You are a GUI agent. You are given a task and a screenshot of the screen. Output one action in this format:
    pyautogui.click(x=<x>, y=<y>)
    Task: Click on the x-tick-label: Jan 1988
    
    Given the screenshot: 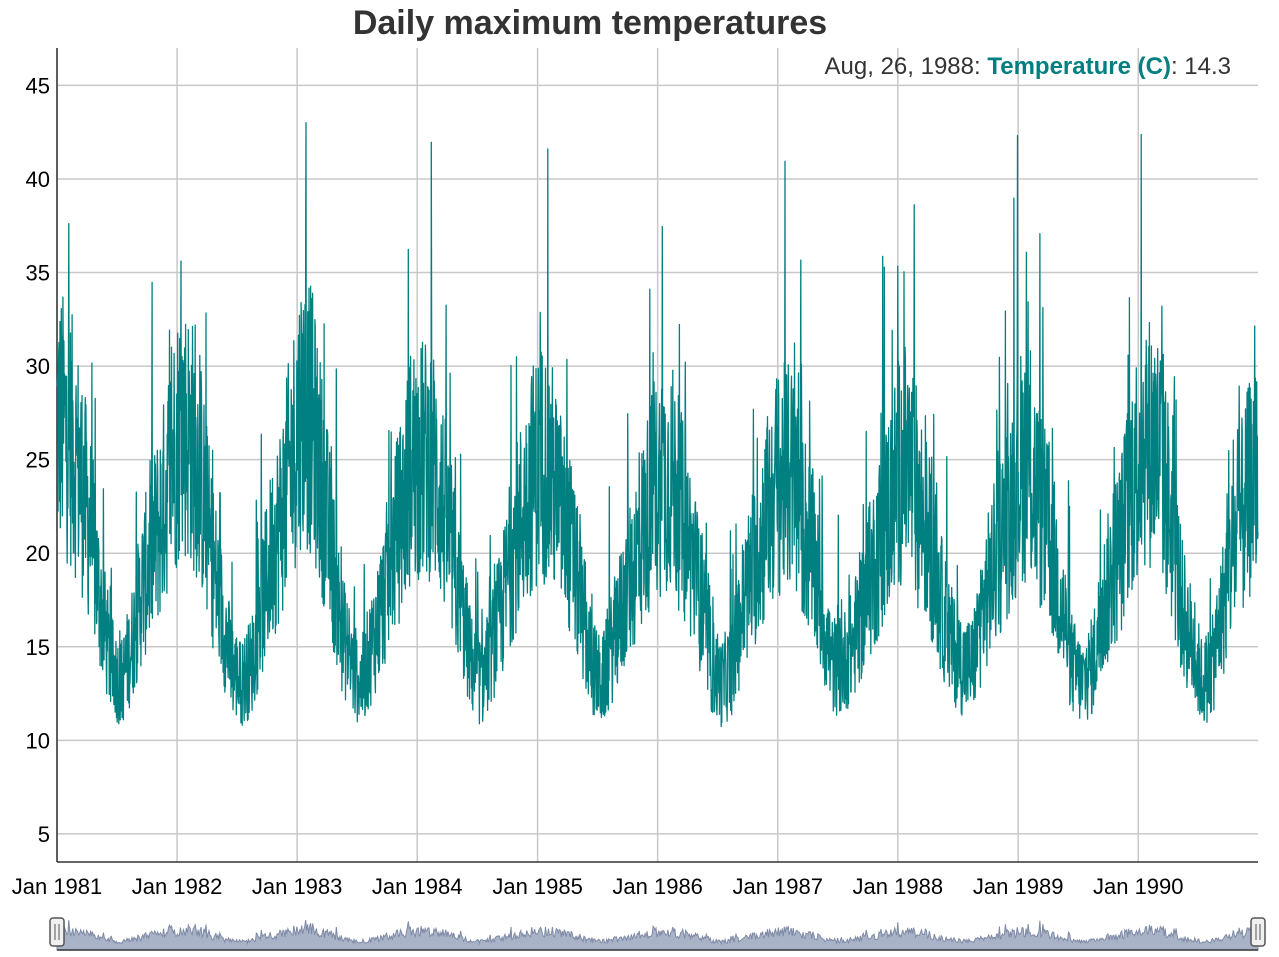 What is the action you would take?
    pyautogui.click(x=898, y=886)
    